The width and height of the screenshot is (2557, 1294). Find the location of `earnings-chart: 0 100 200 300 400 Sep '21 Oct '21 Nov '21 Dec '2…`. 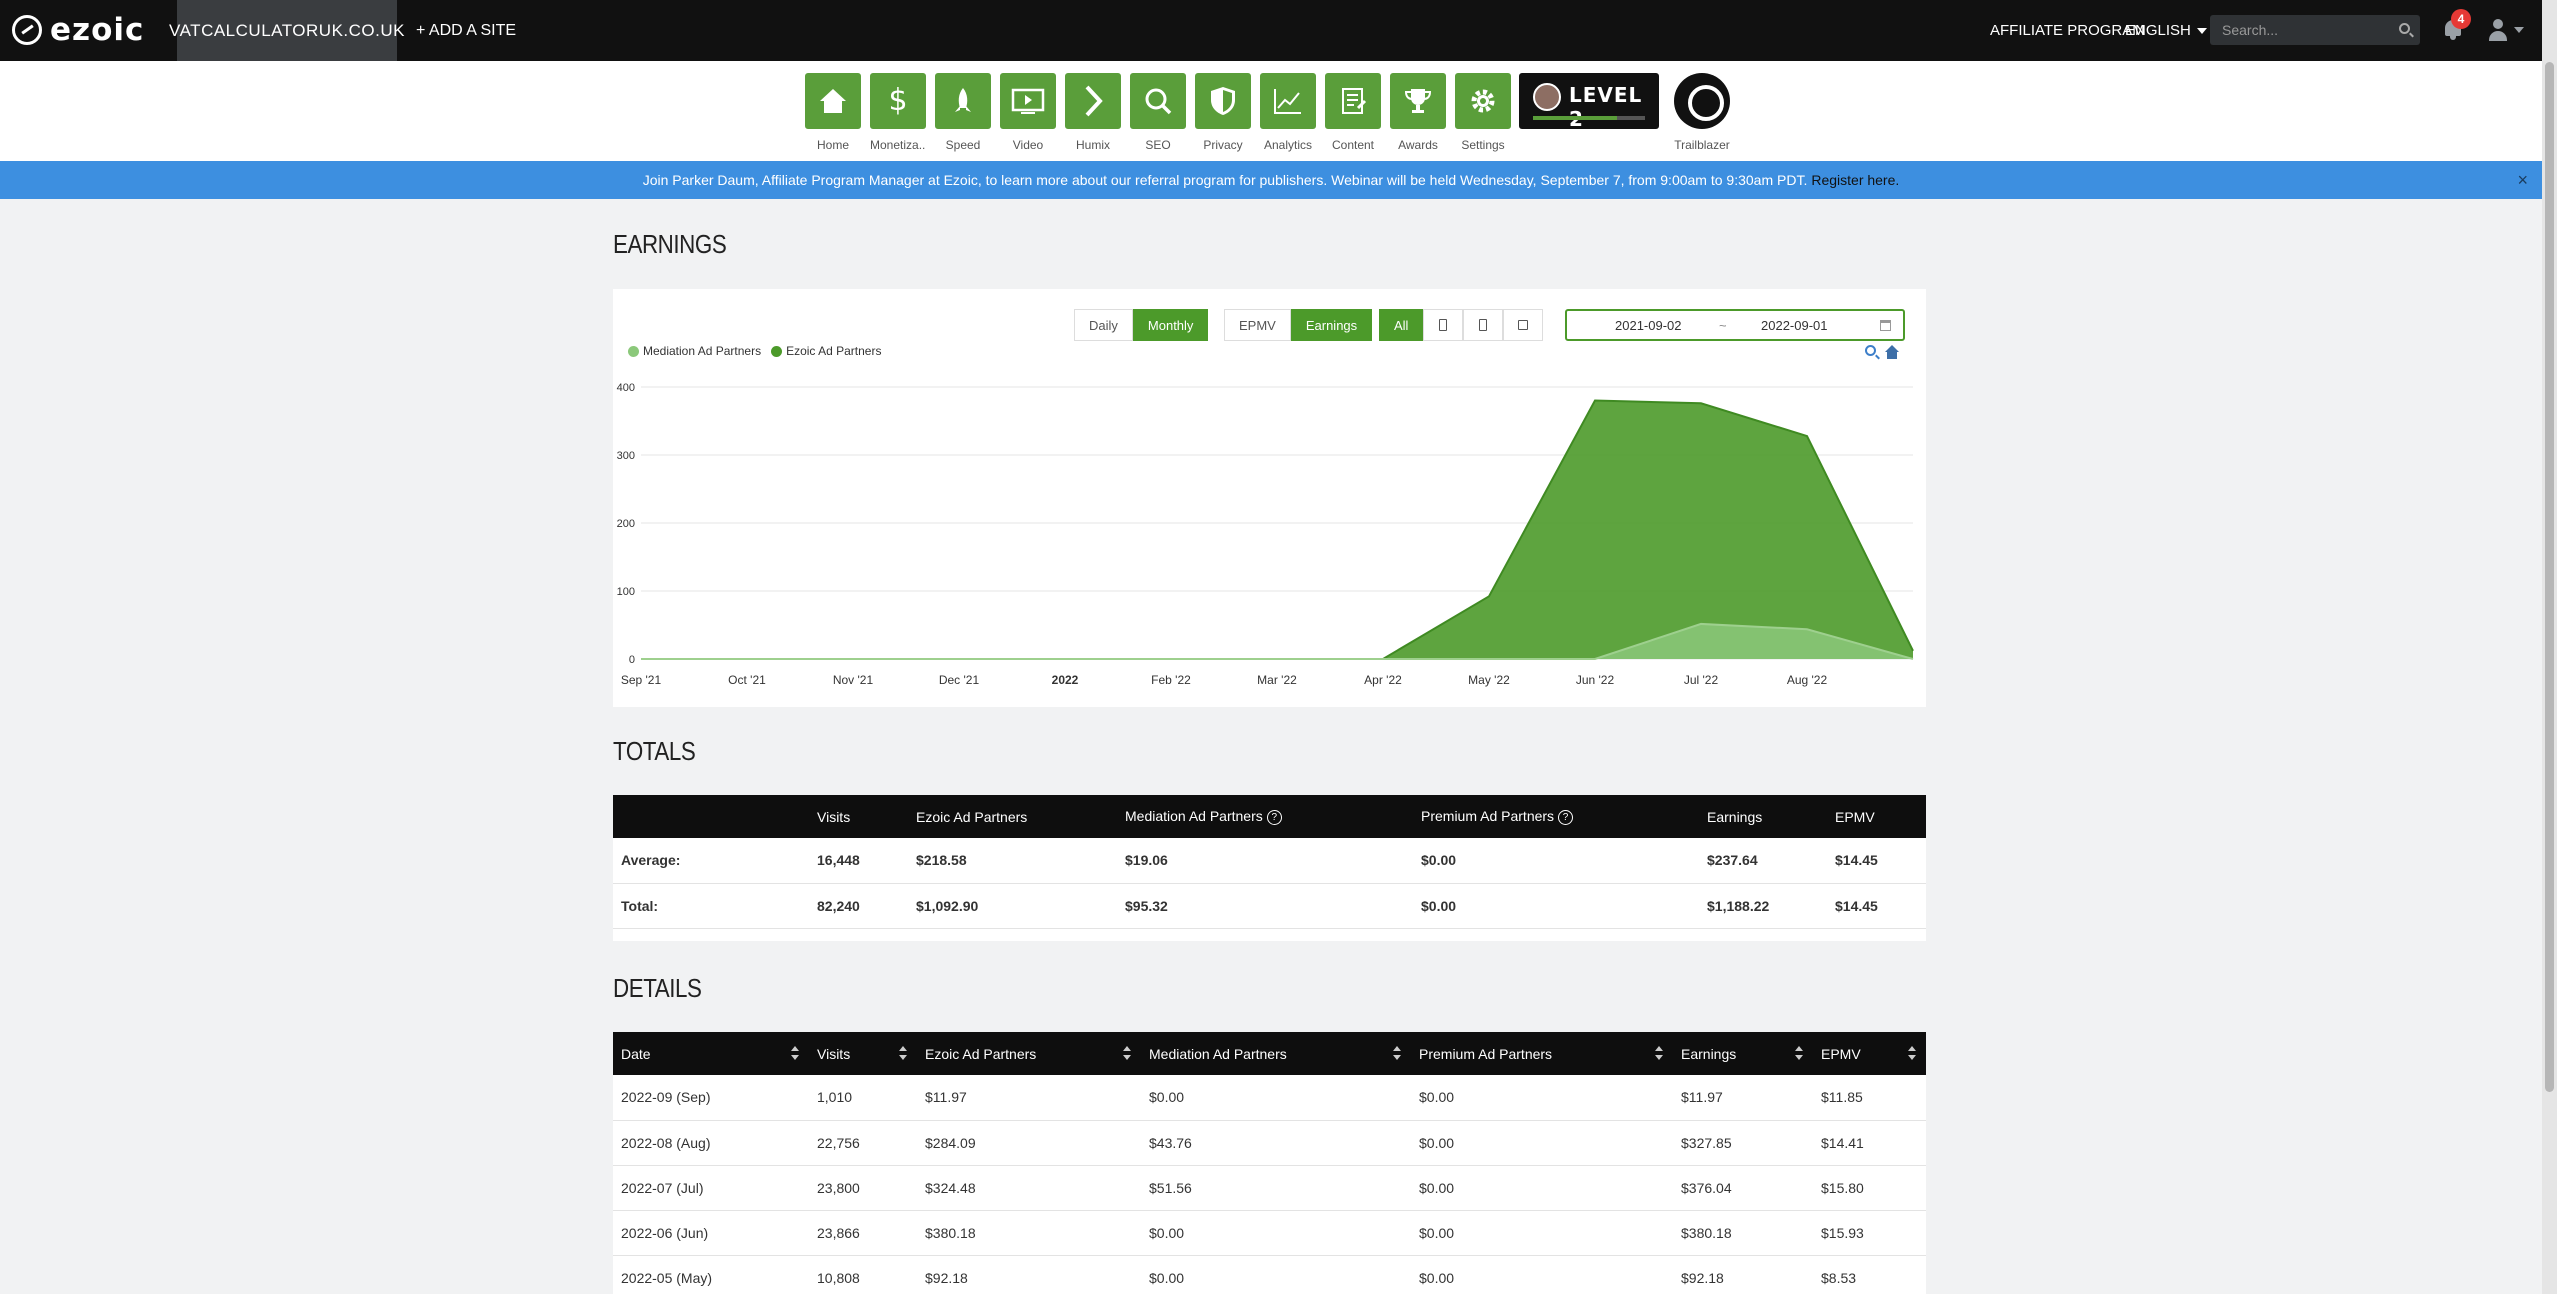

earnings-chart: 0 100 200 300 400 Sep '21 Oct '21 Nov '21 Dec '2… is located at coordinates (1265, 534).